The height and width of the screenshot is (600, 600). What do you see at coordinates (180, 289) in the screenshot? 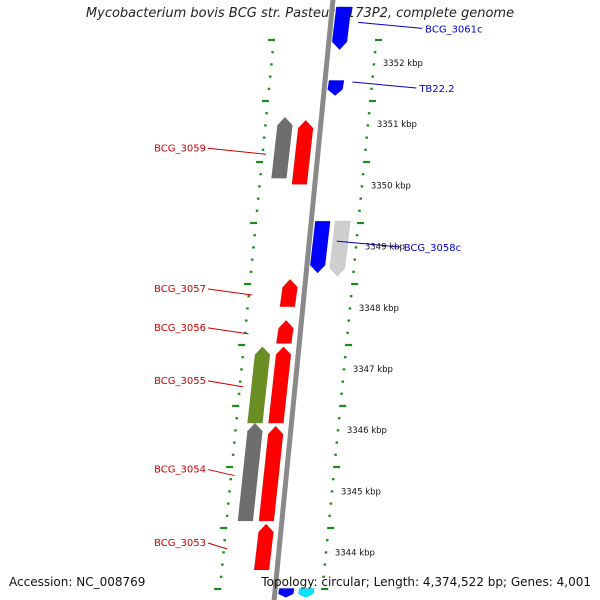
I see `gene-label-bcg3057: BCG_3057` at bounding box center [180, 289].